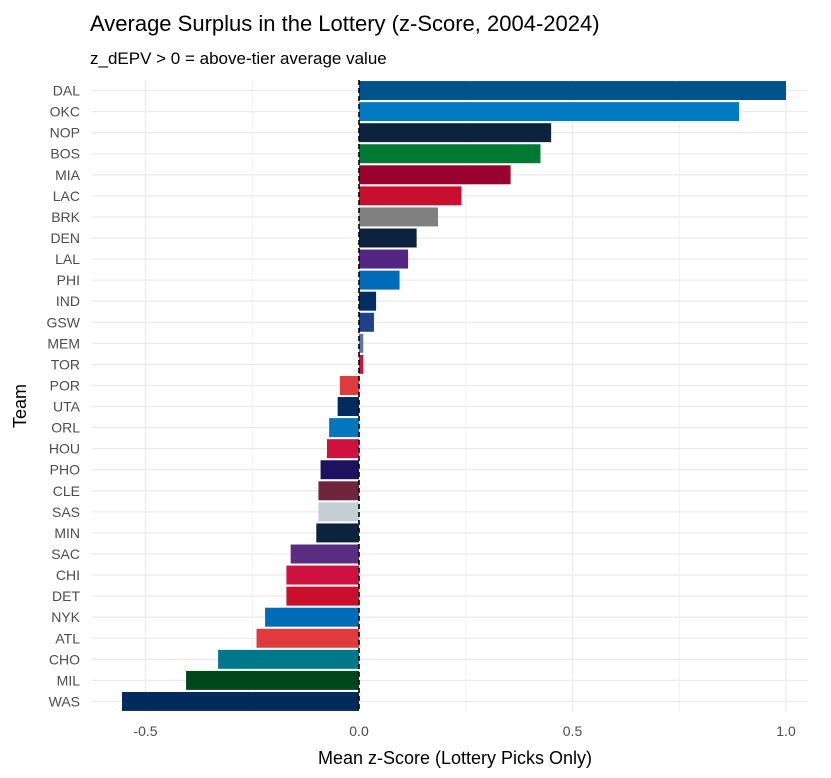  What do you see at coordinates (337, 533) in the screenshot?
I see `bar-min` at bounding box center [337, 533].